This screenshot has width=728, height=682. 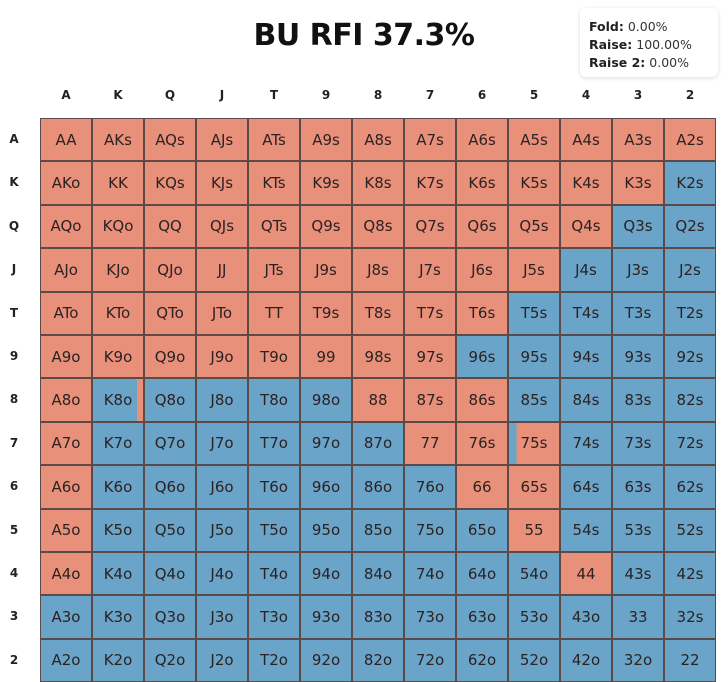 What do you see at coordinates (326, 487) in the screenshot?
I see `hand-cell-96o: 96o` at bounding box center [326, 487].